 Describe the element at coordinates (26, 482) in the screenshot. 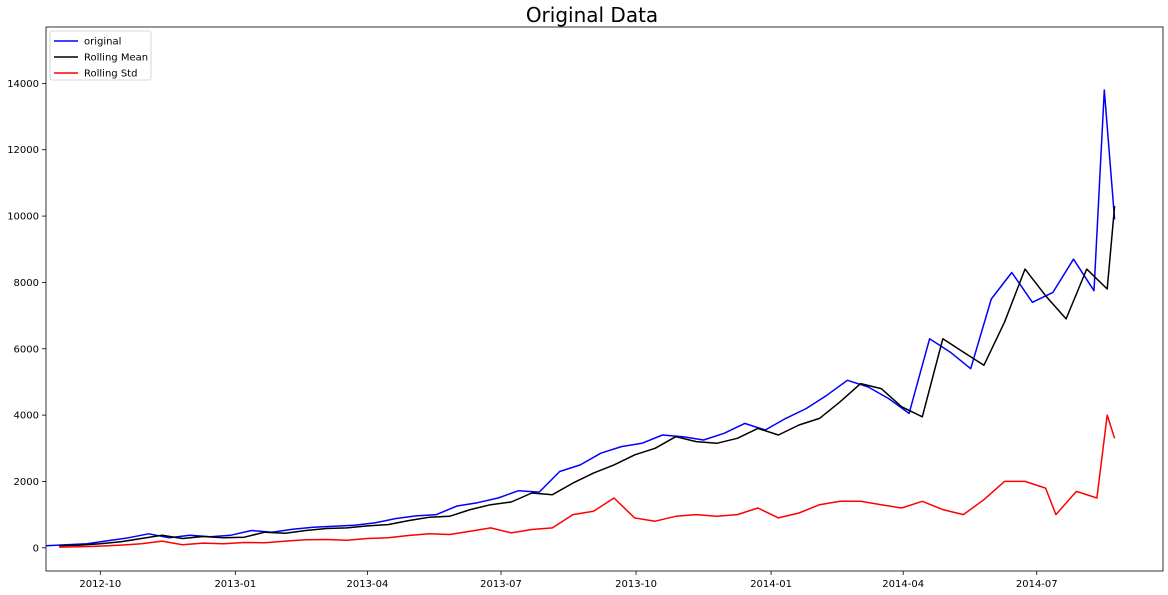

I see `y-tick-label: 2000` at that location.